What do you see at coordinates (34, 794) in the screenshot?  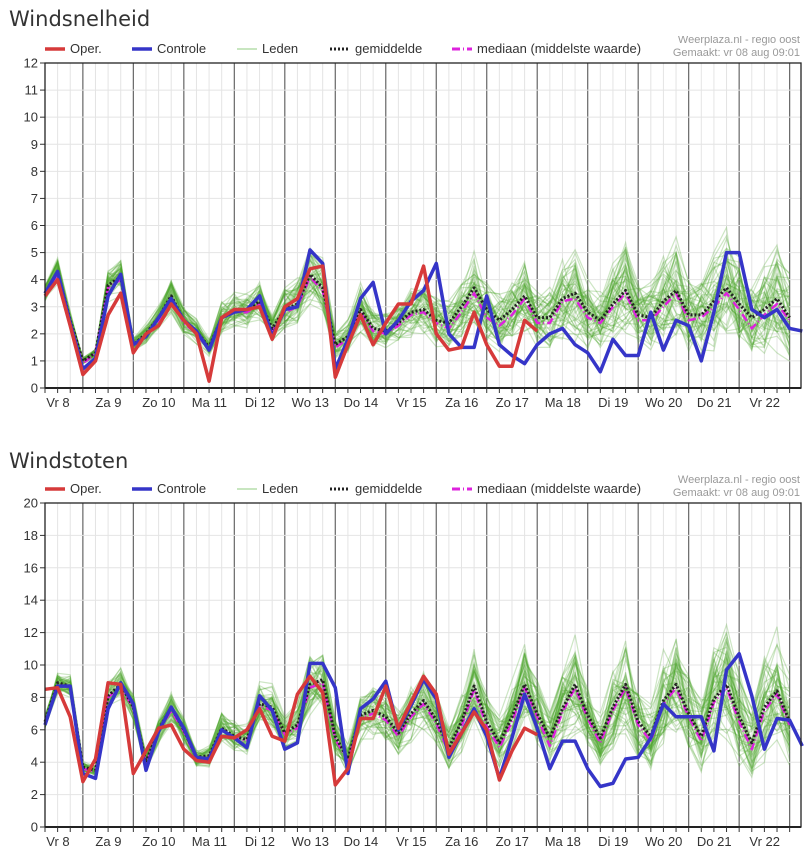 I see `y-tick-label: 2` at bounding box center [34, 794].